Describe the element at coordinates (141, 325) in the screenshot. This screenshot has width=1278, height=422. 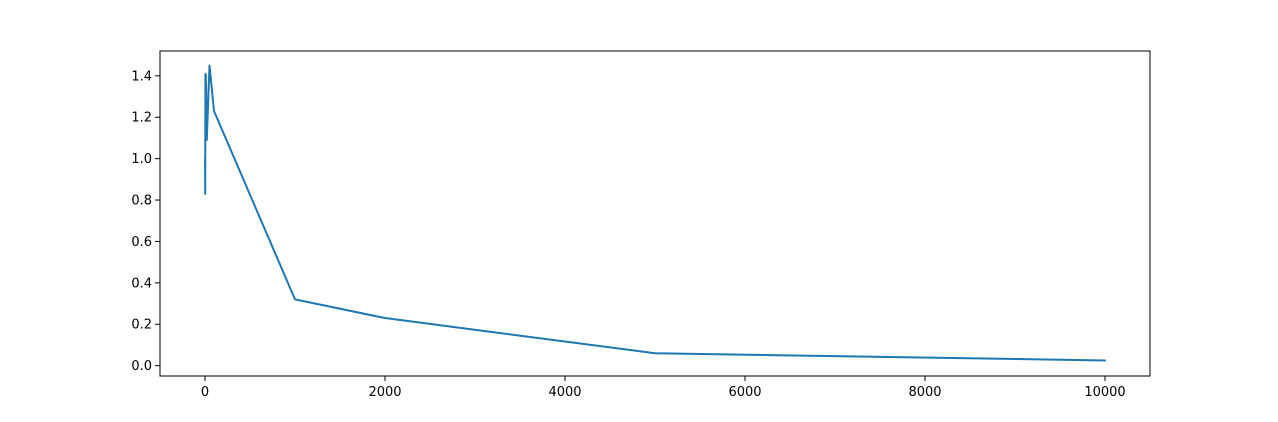
I see `y-tick-label: 0.2` at that location.